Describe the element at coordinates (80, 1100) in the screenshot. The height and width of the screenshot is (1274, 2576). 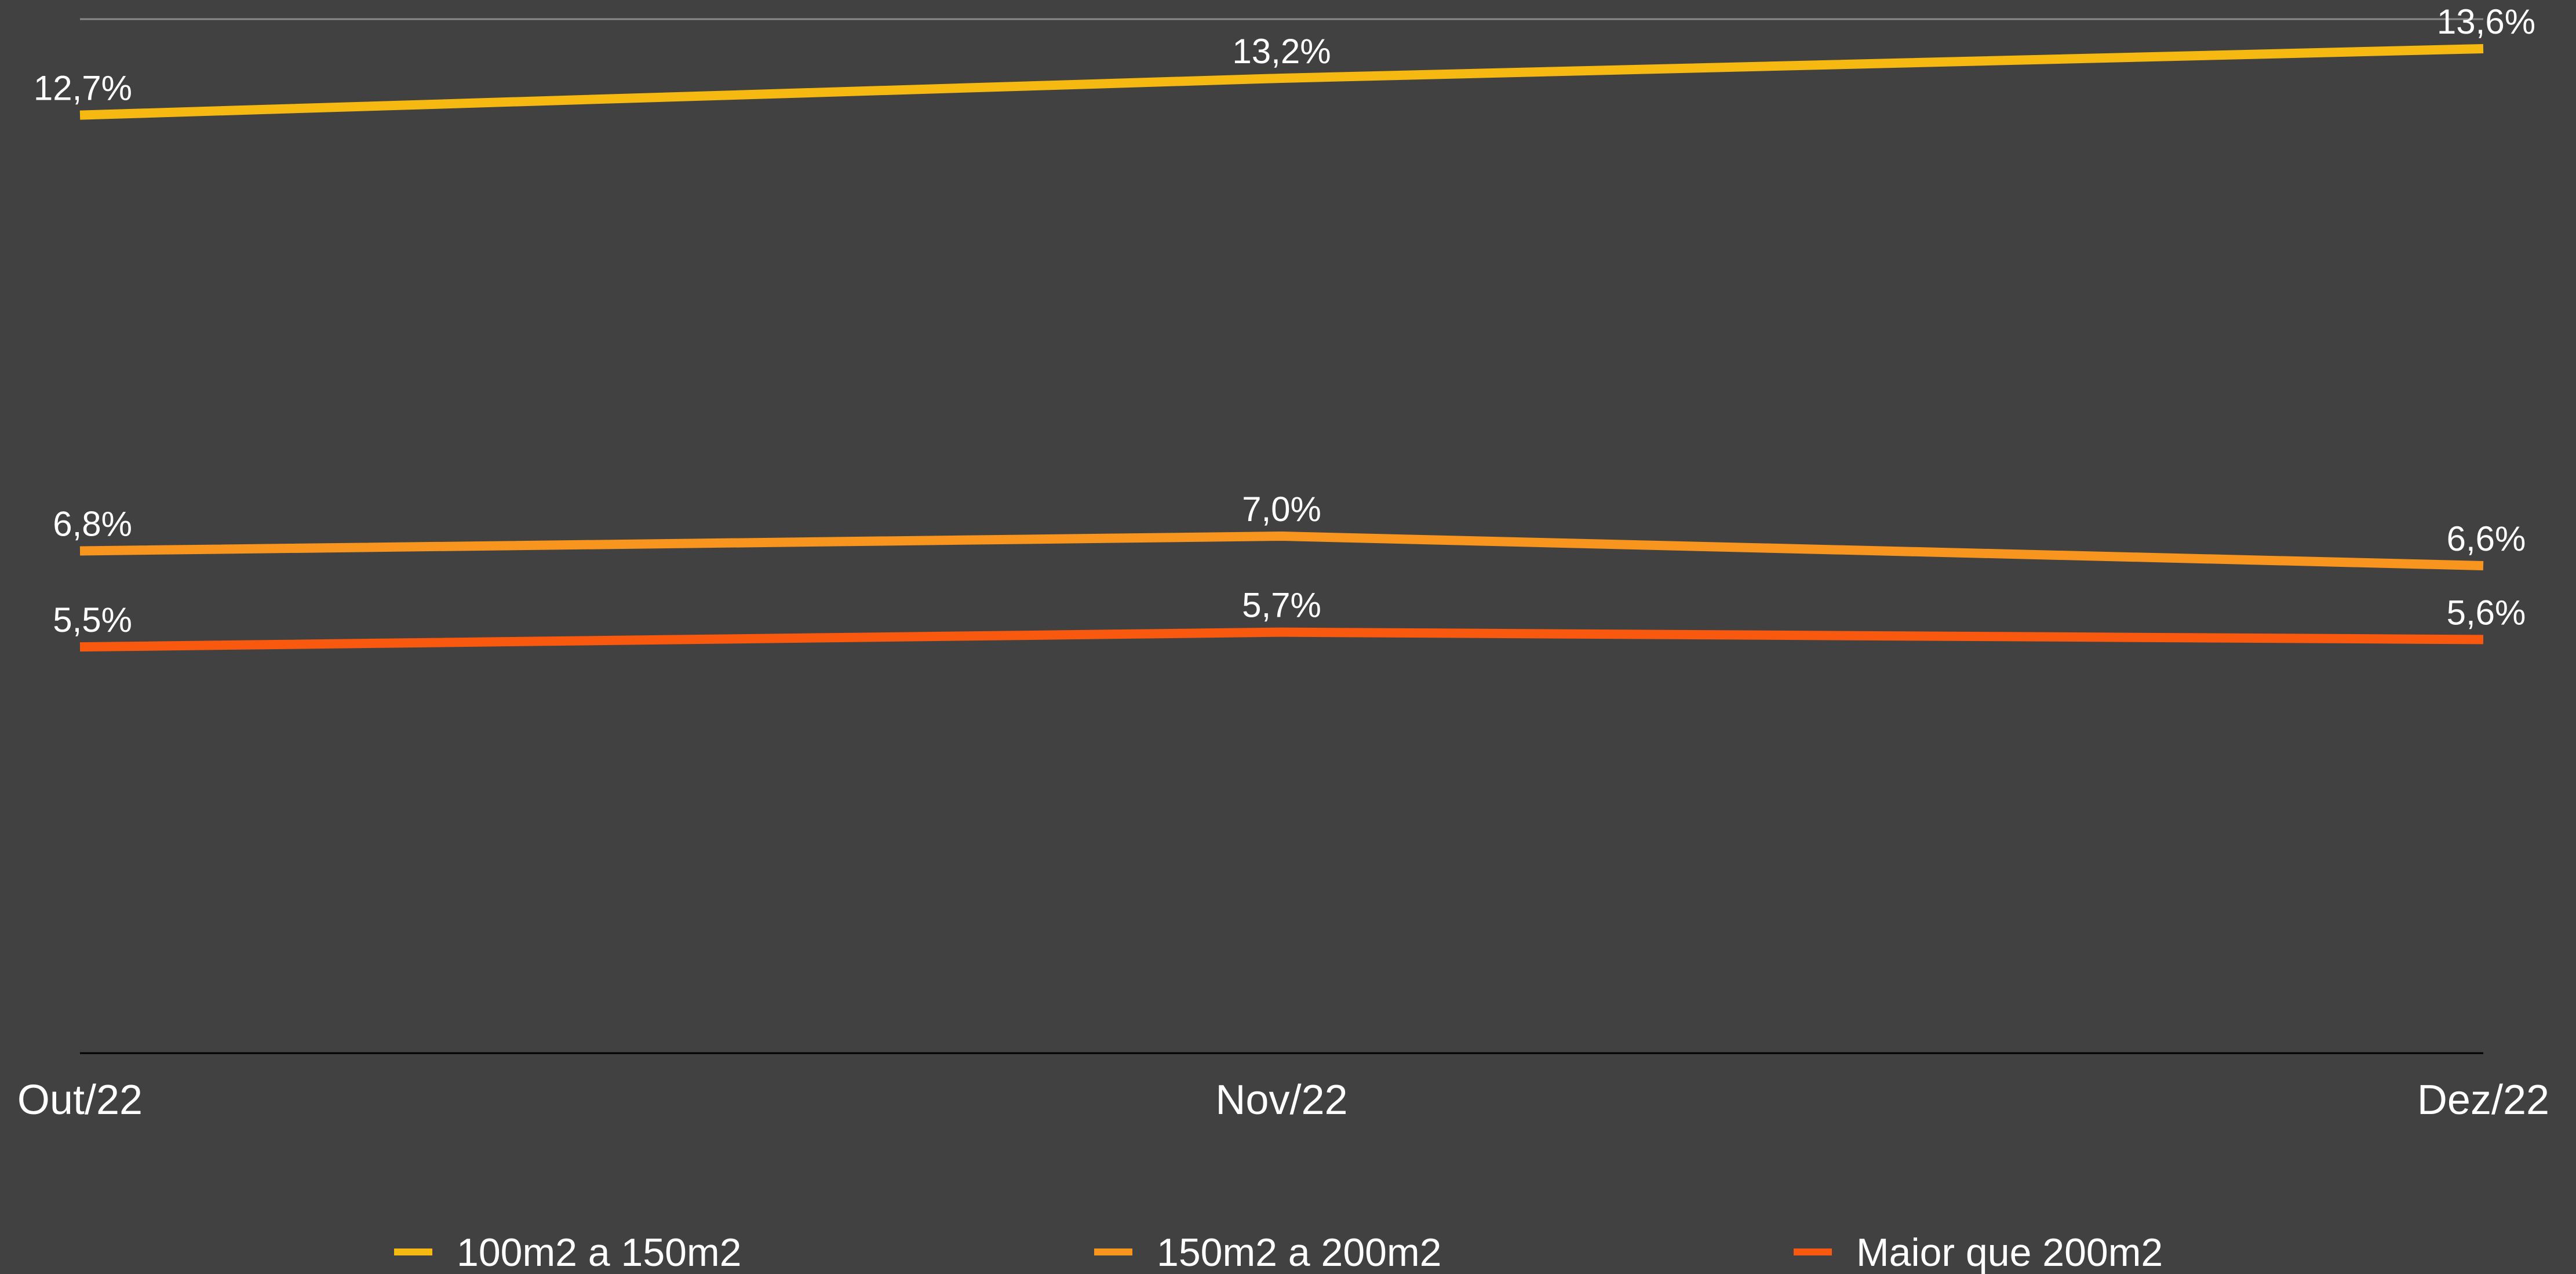
I see `x-tick-label: Out/22` at that location.